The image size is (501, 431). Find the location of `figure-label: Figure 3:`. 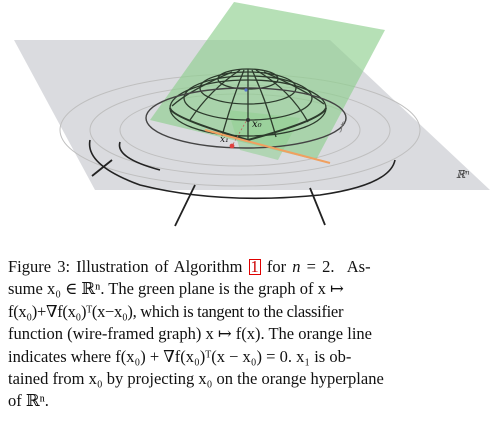

figure-label: Figure 3: is located at coordinates (39, 266).